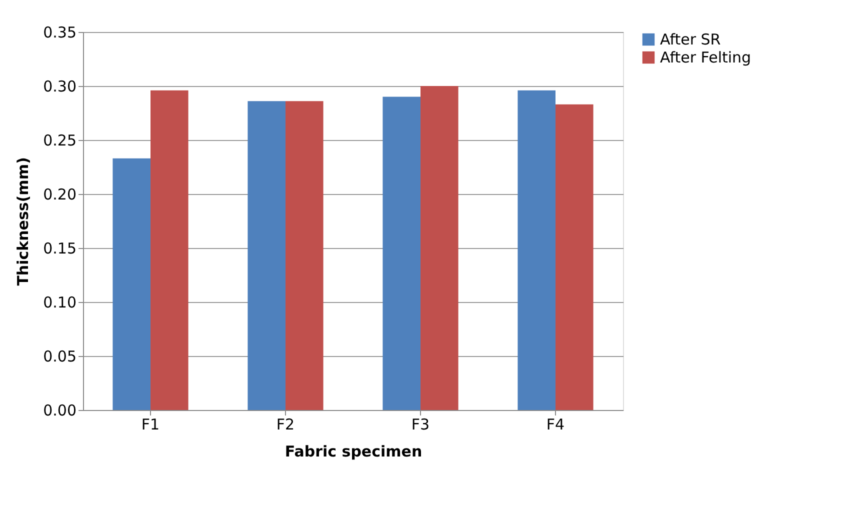 The height and width of the screenshot is (517, 862). I want to click on x-tick-label: F3, so click(420, 425).